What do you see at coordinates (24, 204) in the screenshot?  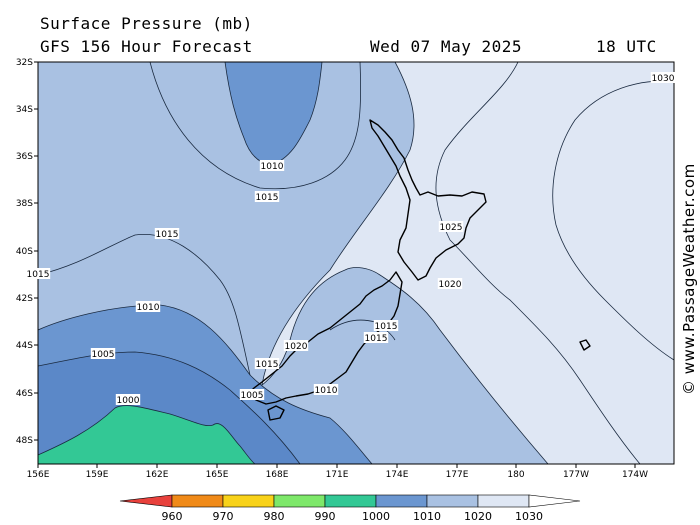 I see `lat-label: 38S` at bounding box center [24, 204].